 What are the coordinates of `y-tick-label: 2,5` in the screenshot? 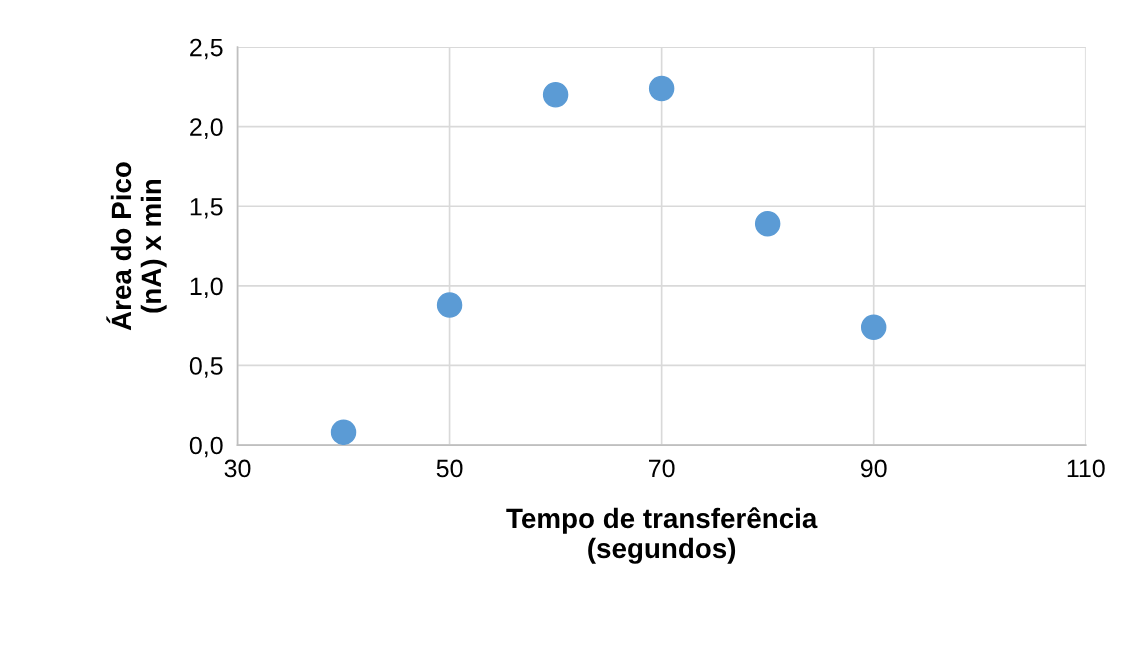 It's located at (206, 49).